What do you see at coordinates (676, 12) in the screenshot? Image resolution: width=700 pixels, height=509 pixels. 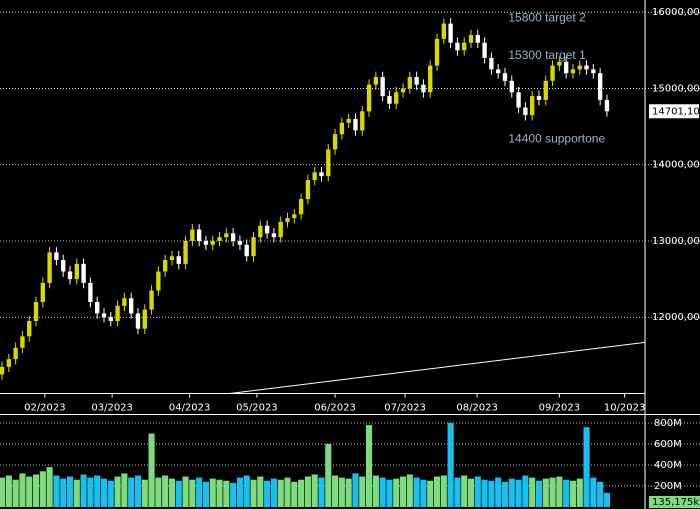 I see `y-tick-label: 16000,00` at bounding box center [676, 12].